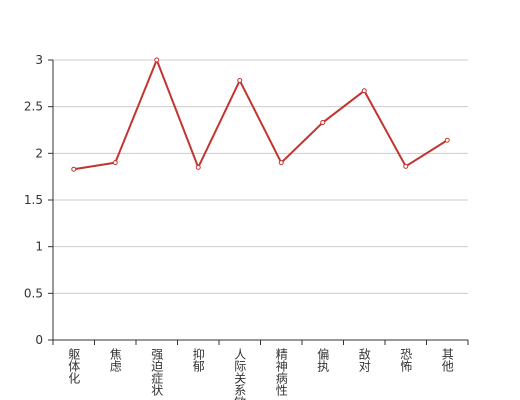 Image resolution: width=520 pixels, height=400 pixels. Describe the element at coordinates (39, 340) in the screenshot. I see `y-tick-label: 0` at that location.